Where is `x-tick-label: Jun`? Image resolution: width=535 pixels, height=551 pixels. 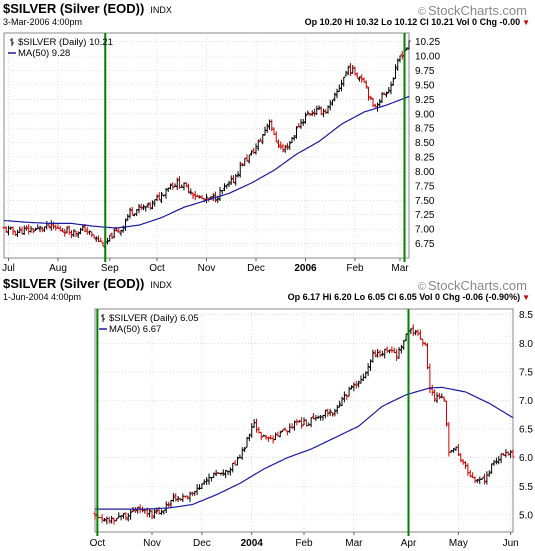
x-tick-label: Jun is located at coordinates (511, 543).